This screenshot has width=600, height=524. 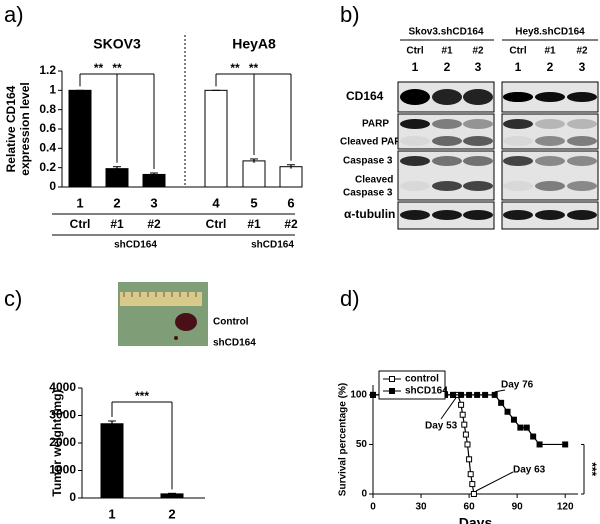 What do you see at coordinates (153, 202) in the screenshot?
I see `x-tick-label: 3` at bounding box center [153, 202].